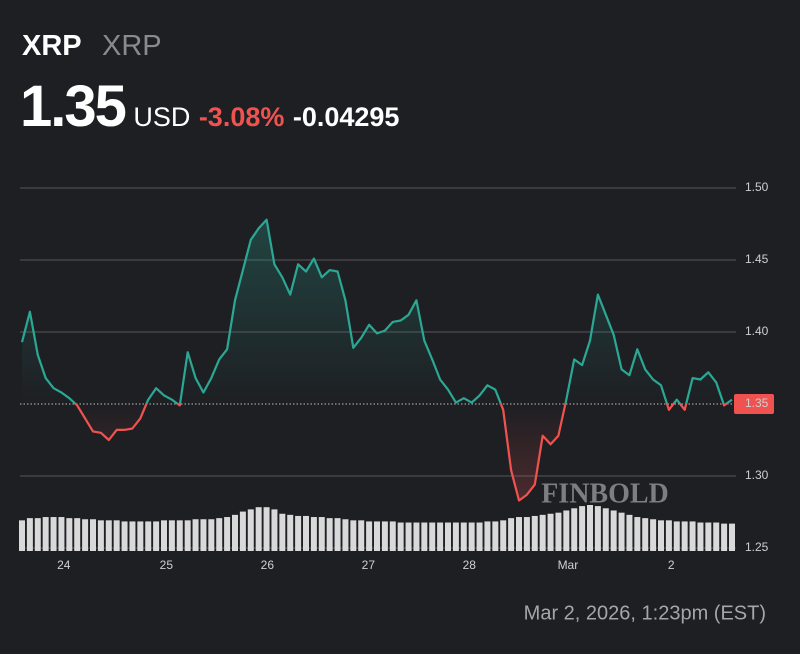  Describe the element at coordinates (470, 565) in the screenshot. I see `x-tick-label: 28` at that location.